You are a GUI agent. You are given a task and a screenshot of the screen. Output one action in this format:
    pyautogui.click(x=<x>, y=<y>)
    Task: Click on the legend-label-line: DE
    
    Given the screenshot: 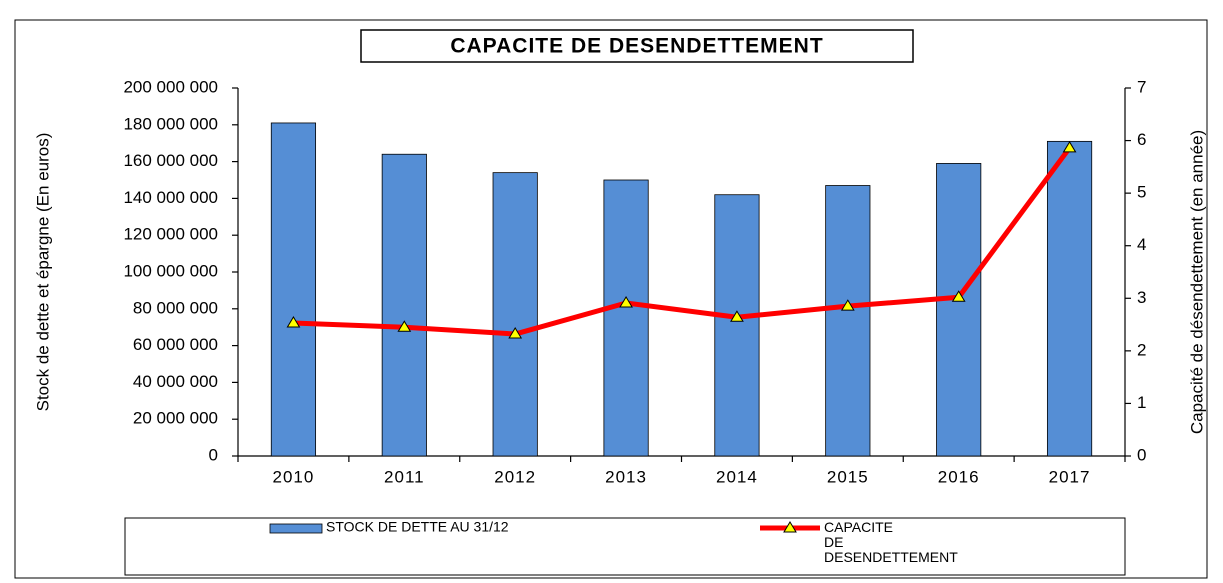 What is the action you would take?
    pyautogui.click(x=833, y=542)
    